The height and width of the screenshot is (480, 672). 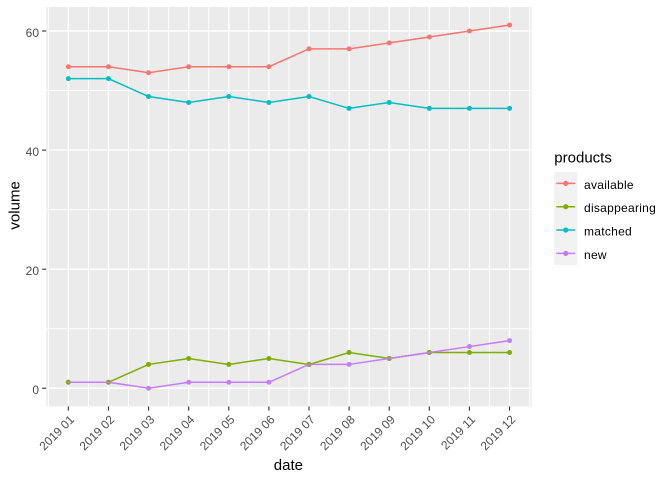 I want to click on svg-text: 40, so click(x=33, y=152).